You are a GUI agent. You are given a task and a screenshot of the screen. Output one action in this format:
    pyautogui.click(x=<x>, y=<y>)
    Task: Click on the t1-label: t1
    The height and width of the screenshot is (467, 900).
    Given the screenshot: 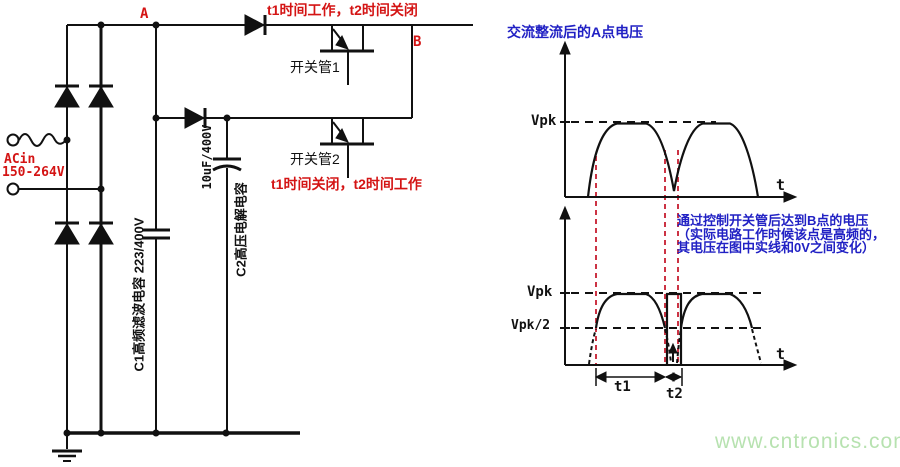 What is the action you would take?
    pyautogui.click(x=622, y=387)
    